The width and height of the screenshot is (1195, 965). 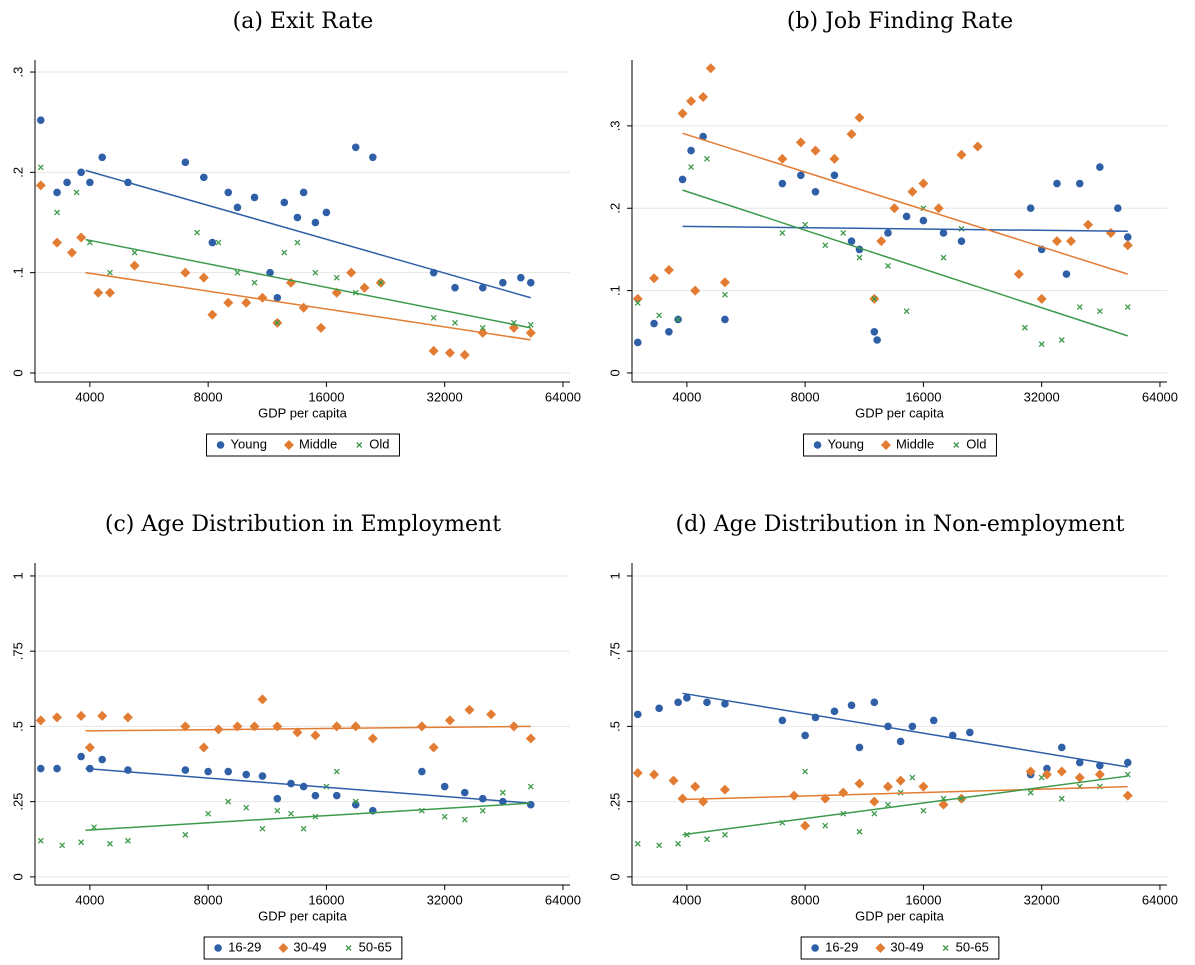 What do you see at coordinates (318, 443) in the screenshot?
I see `legend-label: Middle` at bounding box center [318, 443].